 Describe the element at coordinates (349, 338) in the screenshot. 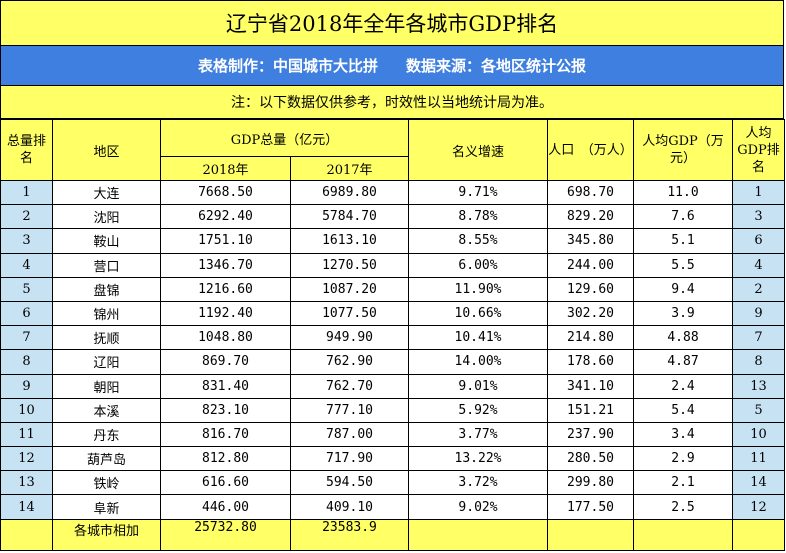

I see `gdp-2017-cell: 949.90` at that location.